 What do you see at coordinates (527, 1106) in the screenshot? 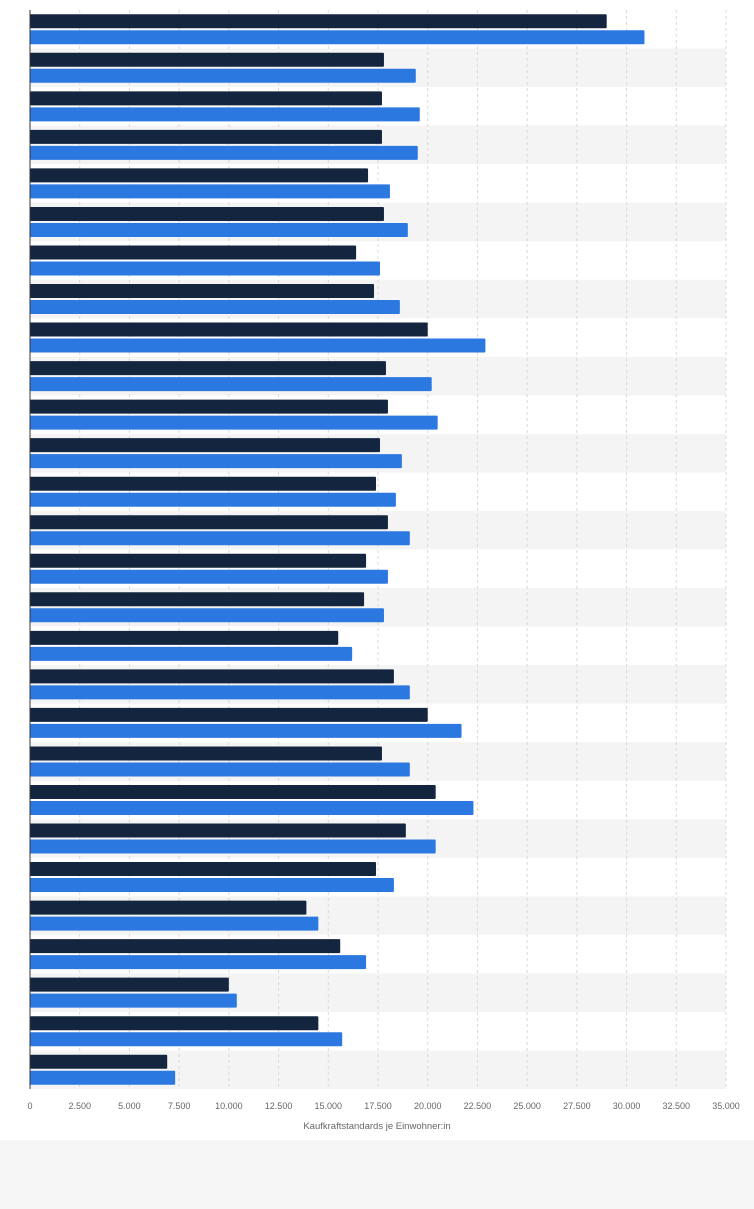
I see `x-tick-label: 25.000` at bounding box center [527, 1106].